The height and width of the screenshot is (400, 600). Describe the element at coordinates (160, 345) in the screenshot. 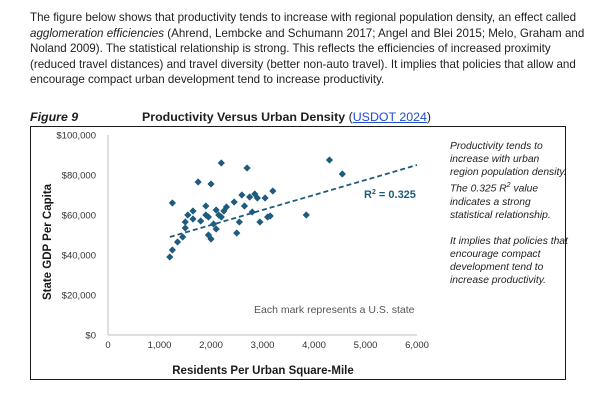

I see `x-tick-label: 1,000` at that location.